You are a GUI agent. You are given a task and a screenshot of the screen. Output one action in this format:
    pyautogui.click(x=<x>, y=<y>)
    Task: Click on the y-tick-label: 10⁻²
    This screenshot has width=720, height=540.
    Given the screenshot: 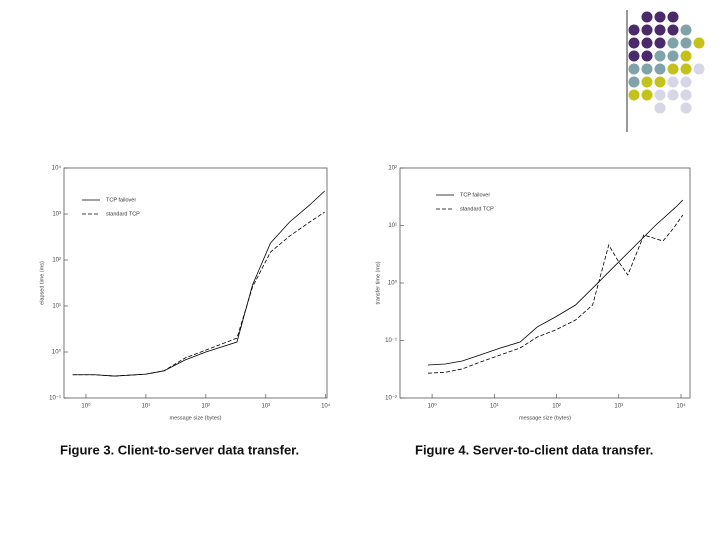 What is the action you would take?
    pyautogui.click(x=391, y=399)
    